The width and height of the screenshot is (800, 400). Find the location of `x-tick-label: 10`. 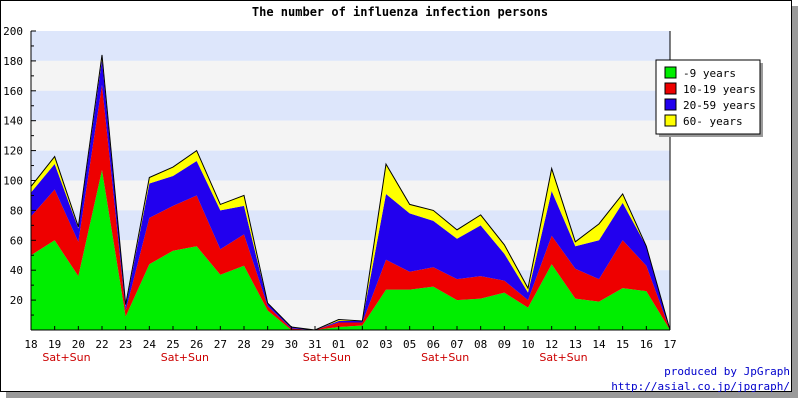

x-tick-label: 10 is located at coordinates (527, 344).